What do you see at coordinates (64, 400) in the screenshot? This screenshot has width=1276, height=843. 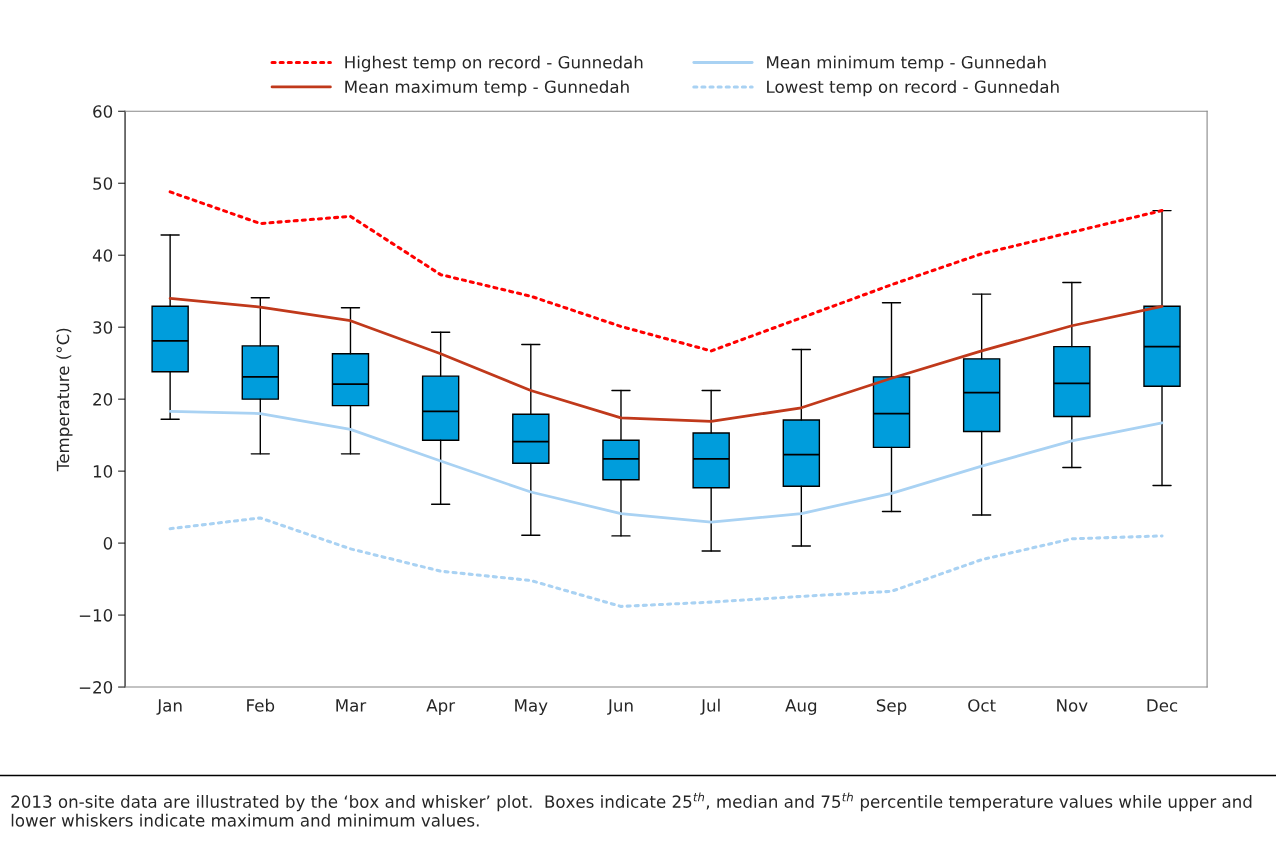 I see `y-axis-title: Temperature (°C)` at bounding box center [64, 400].